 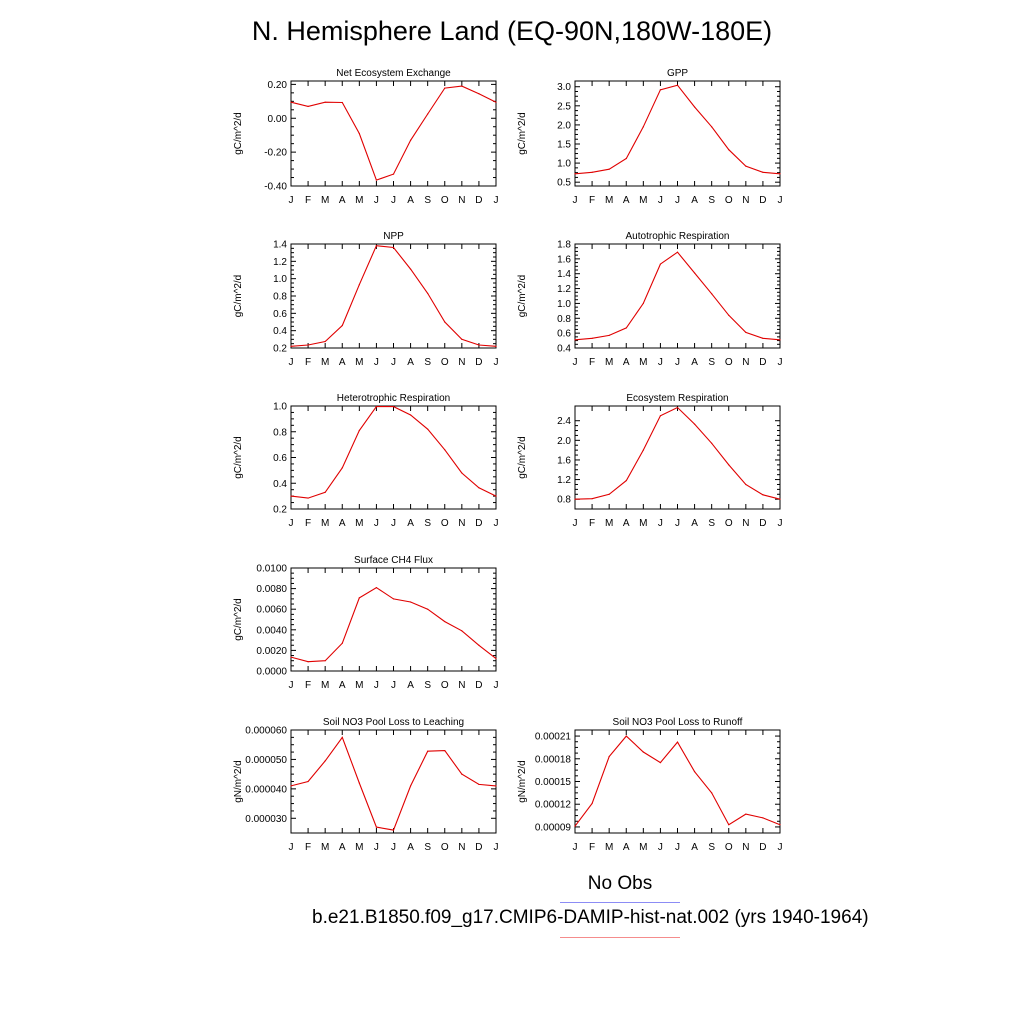 I want to click on y-tick-label: 1.5, so click(x=564, y=145).